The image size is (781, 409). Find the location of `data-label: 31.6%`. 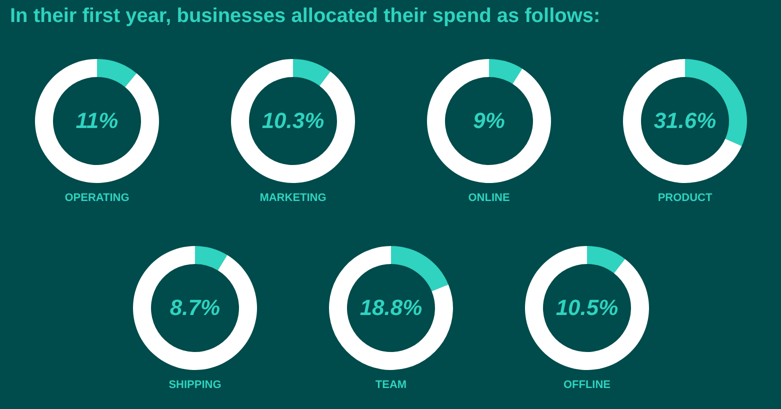

data-label: 31.6% is located at coordinates (684, 120).